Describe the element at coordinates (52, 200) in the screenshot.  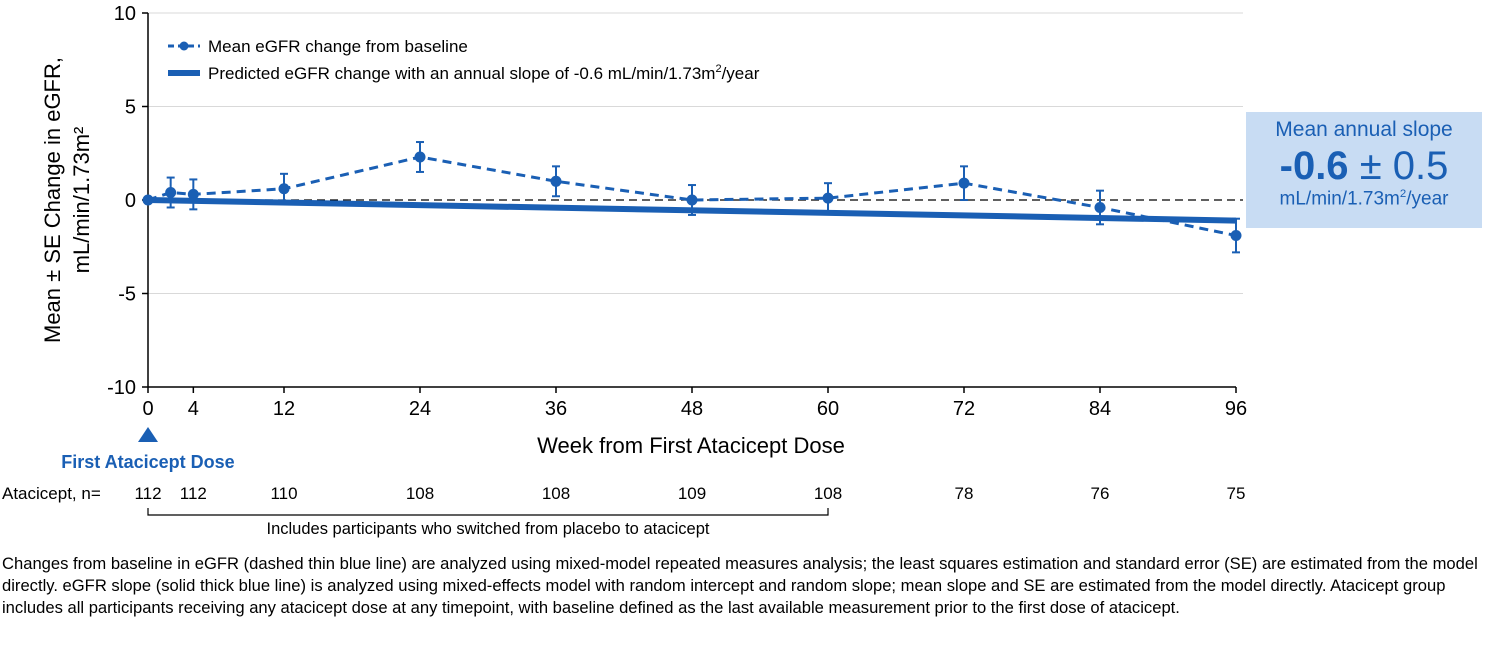
I see `y-axis-title-line1: Mean ± SE Change in eGFR,` at that location.